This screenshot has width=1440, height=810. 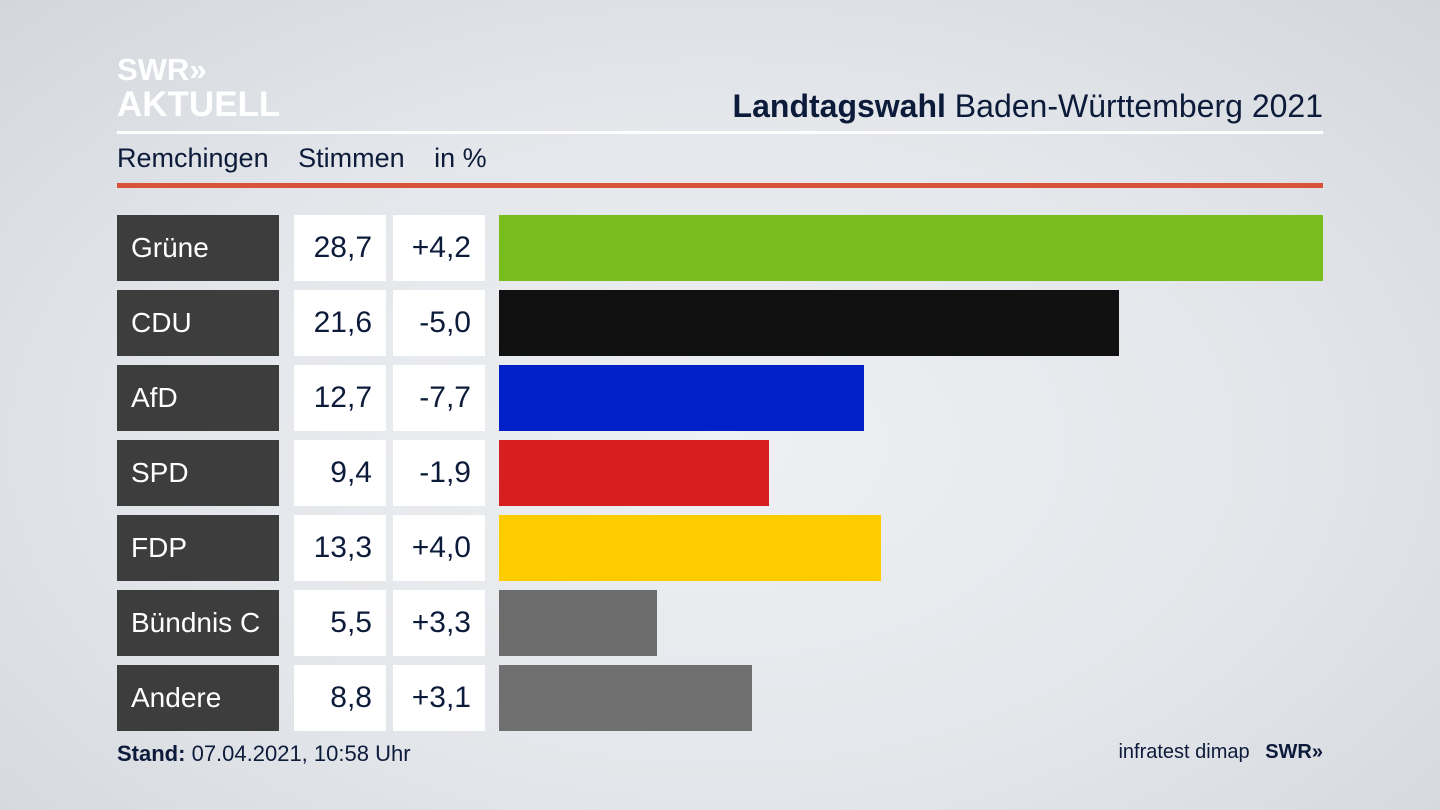 What do you see at coordinates (198, 698) in the screenshot?
I see `party-label: Andere` at bounding box center [198, 698].